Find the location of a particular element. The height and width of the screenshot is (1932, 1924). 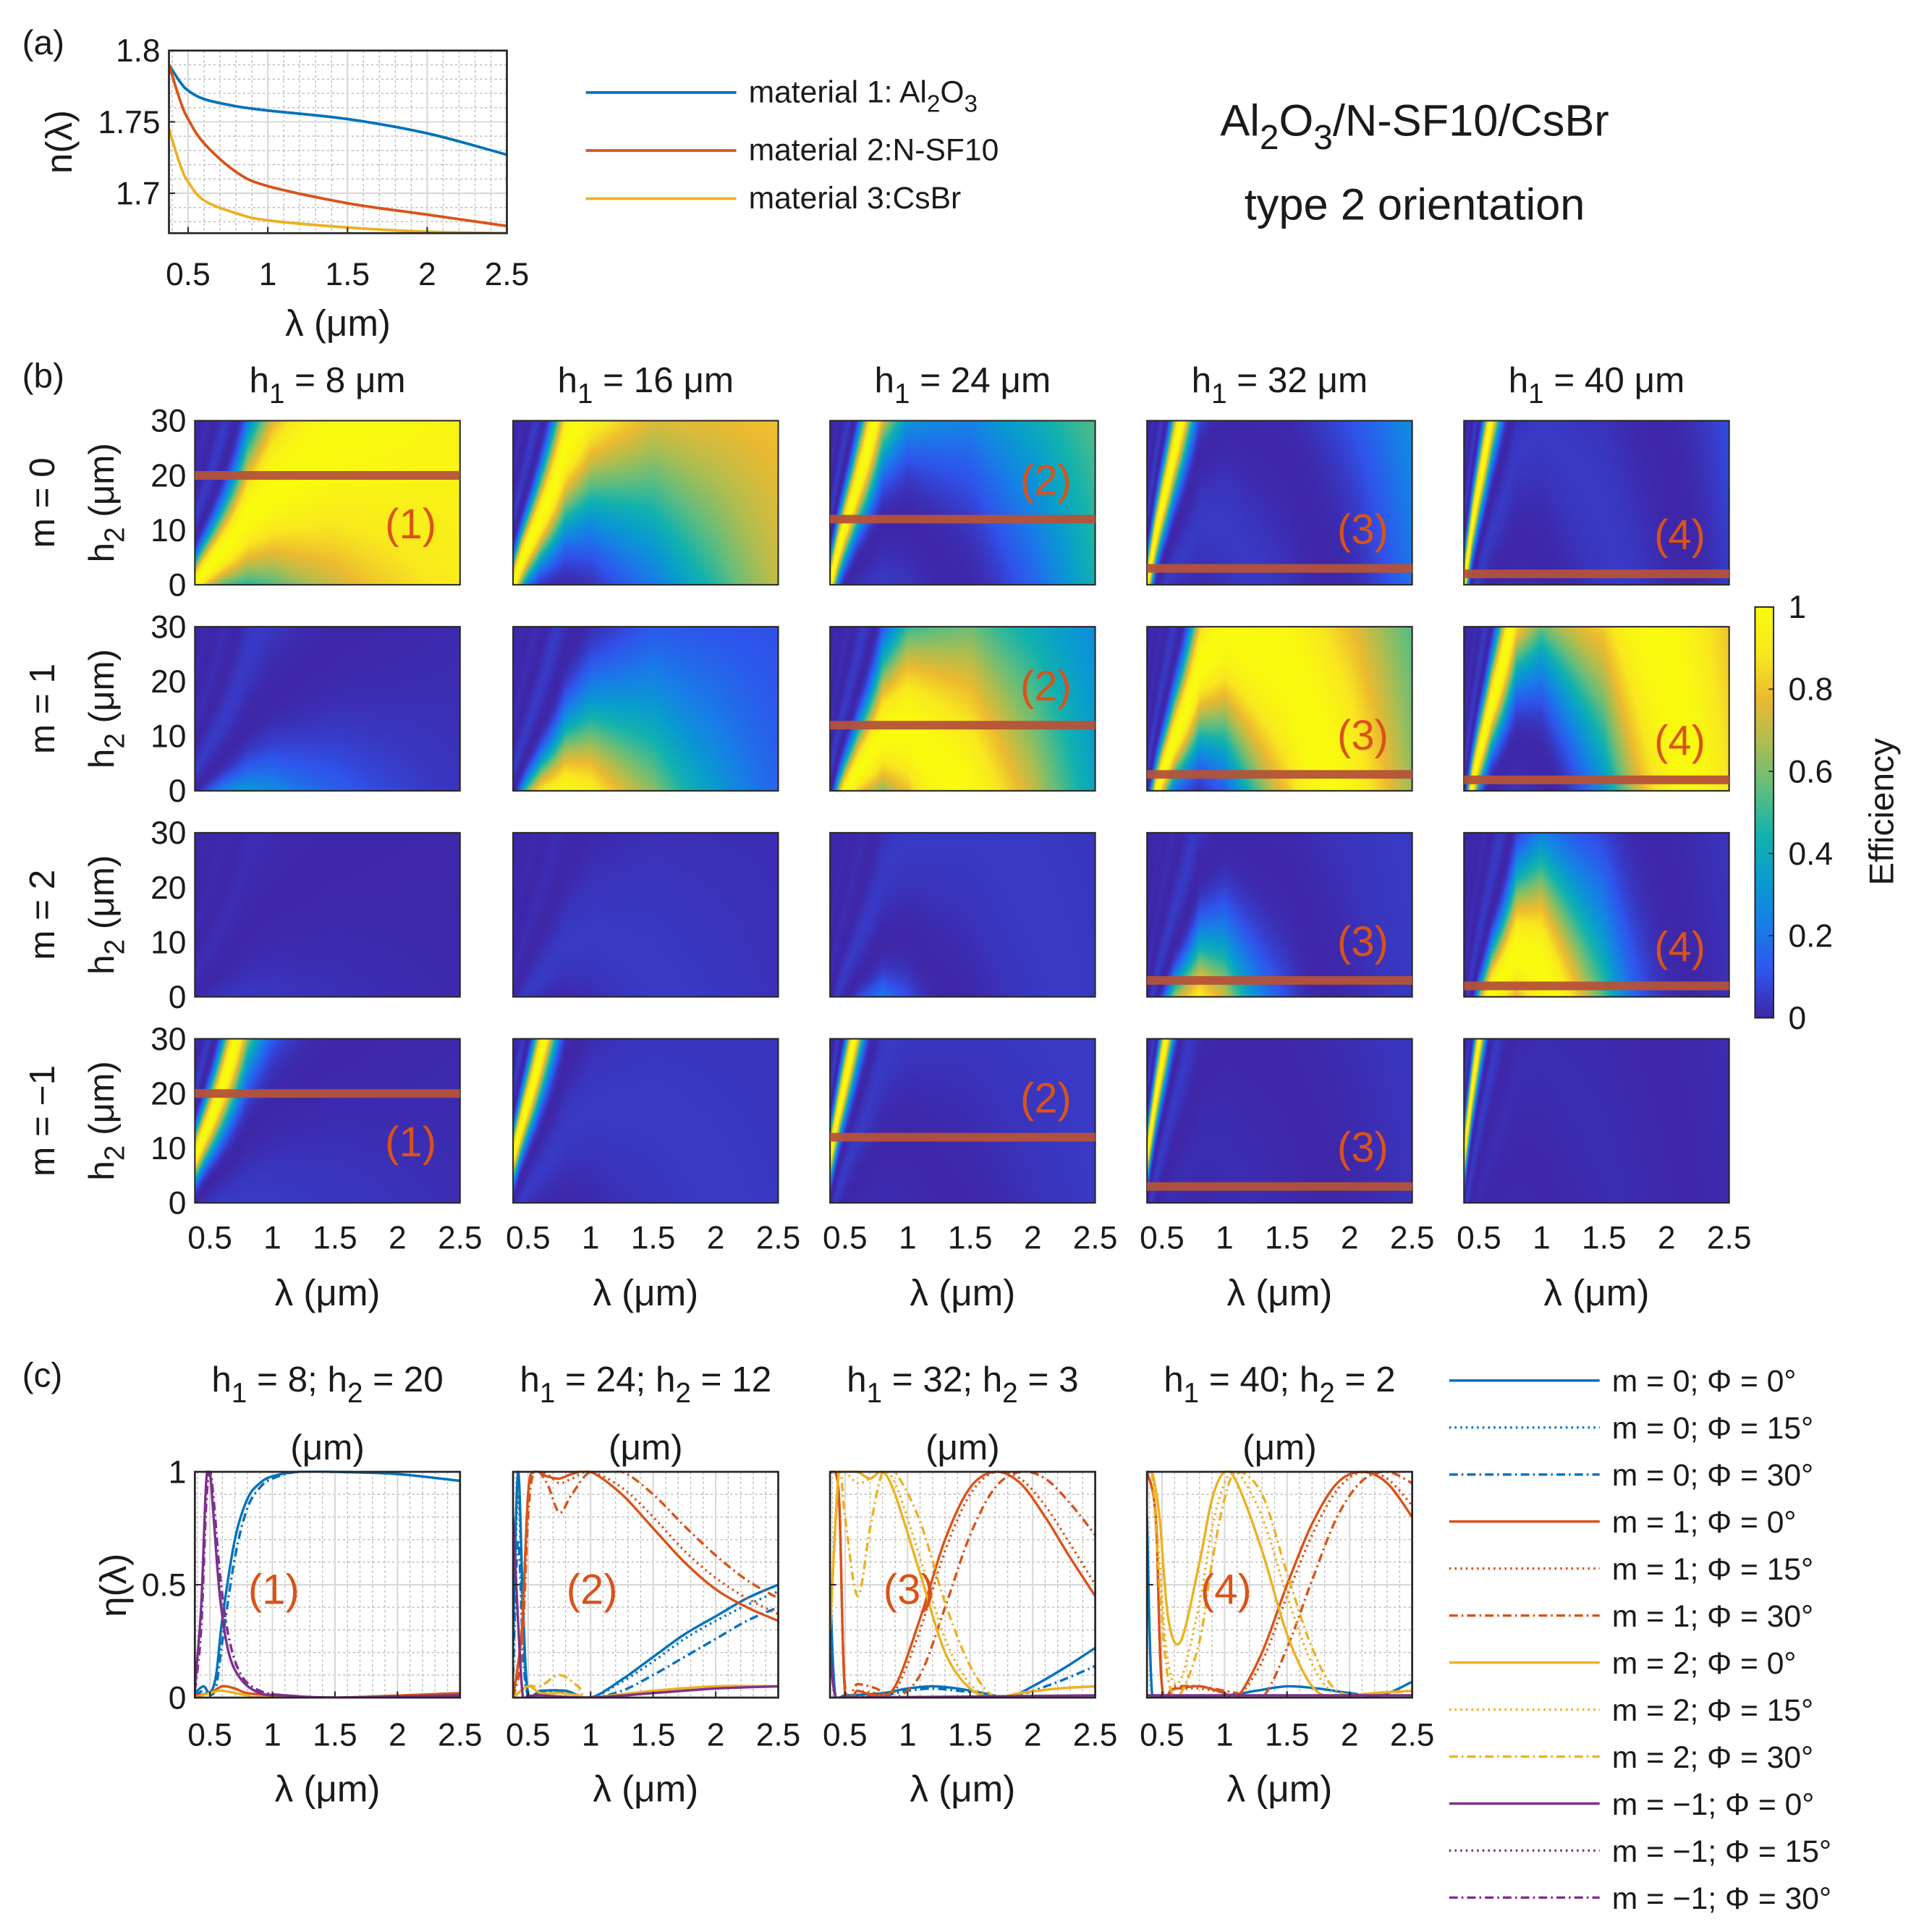

heatmap-column-title: h1 = 8 μm is located at coordinates (327, 385).